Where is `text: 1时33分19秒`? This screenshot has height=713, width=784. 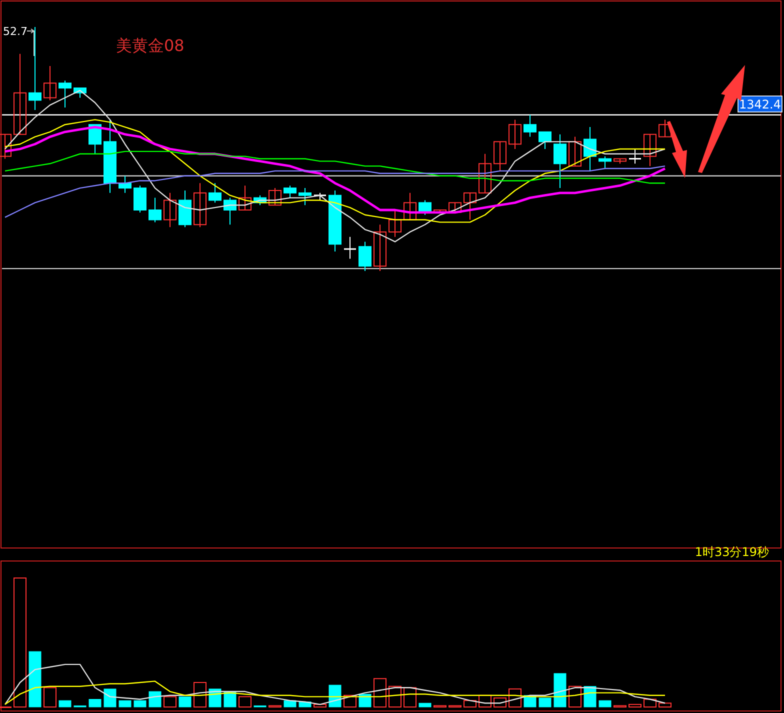 text: 1时33分19秒 is located at coordinates (731, 552).